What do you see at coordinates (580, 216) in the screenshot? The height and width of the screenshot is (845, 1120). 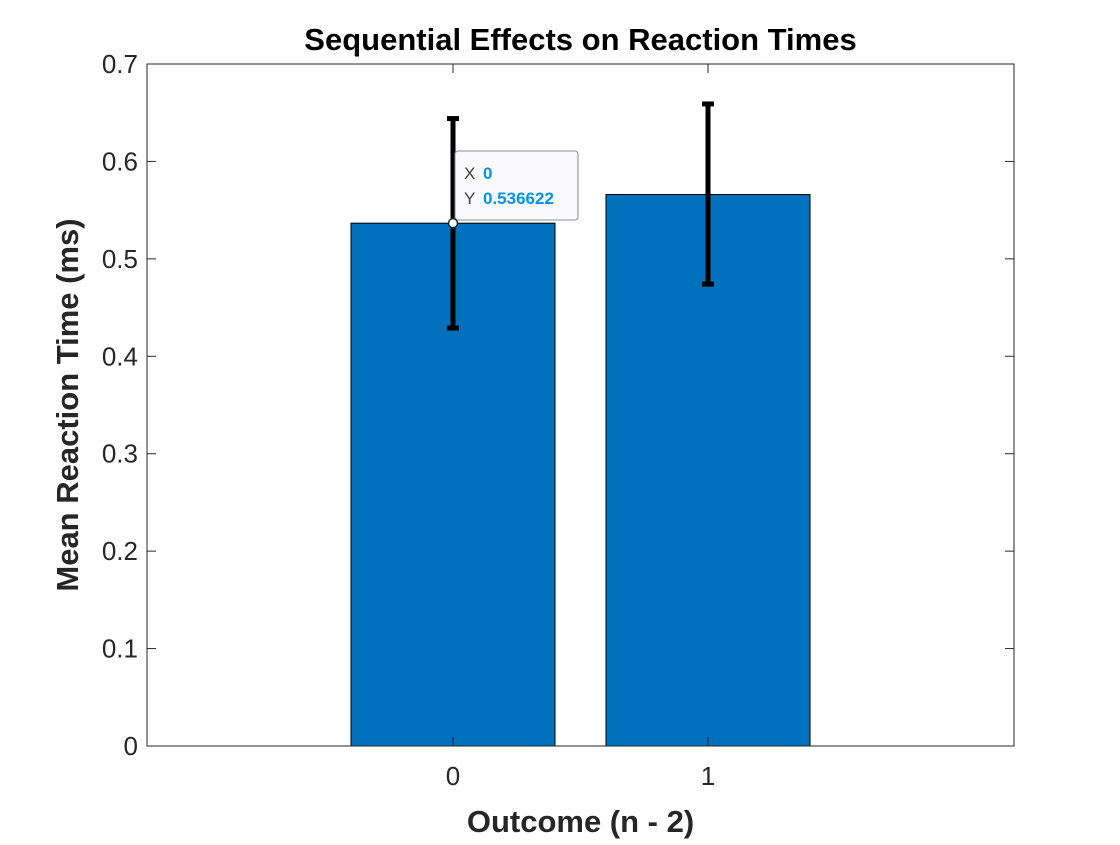 I see `error-bars-layer` at bounding box center [580, 216].